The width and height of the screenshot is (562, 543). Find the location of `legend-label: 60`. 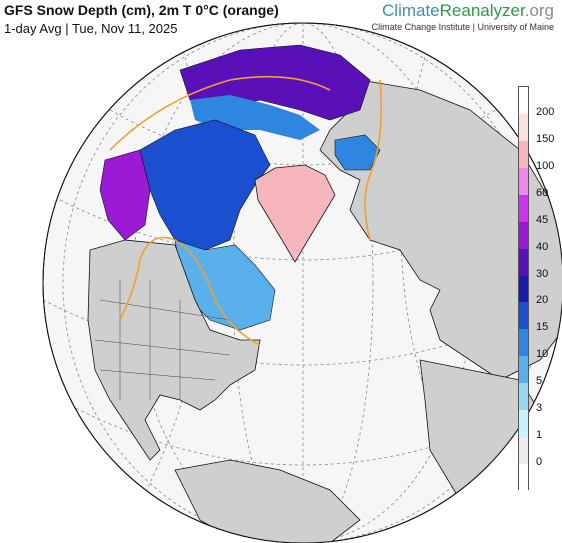

legend-label: 60 is located at coordinates (542, 192).